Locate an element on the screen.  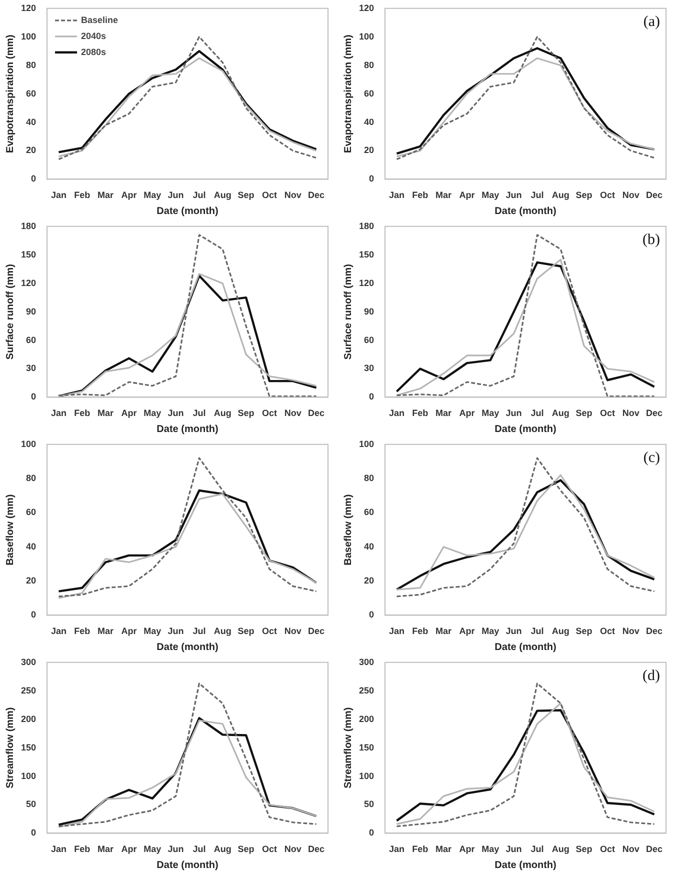
y-axis-title: Streamflow (mm) is located at coordinates (10, 747).